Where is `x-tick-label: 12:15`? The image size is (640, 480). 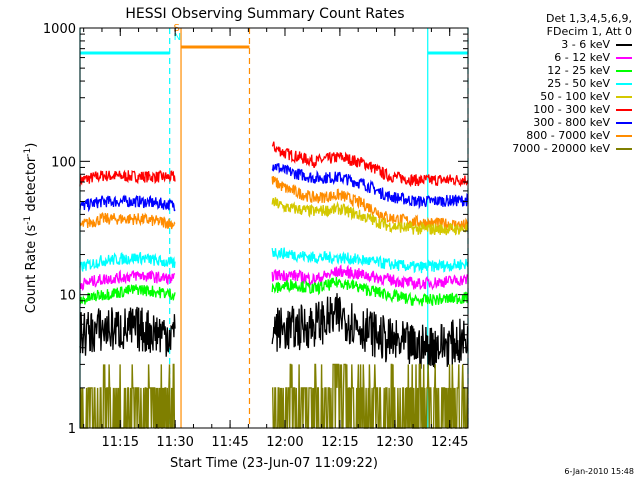 x-tick-label: 12:15 is located at coordinates (339, 442).